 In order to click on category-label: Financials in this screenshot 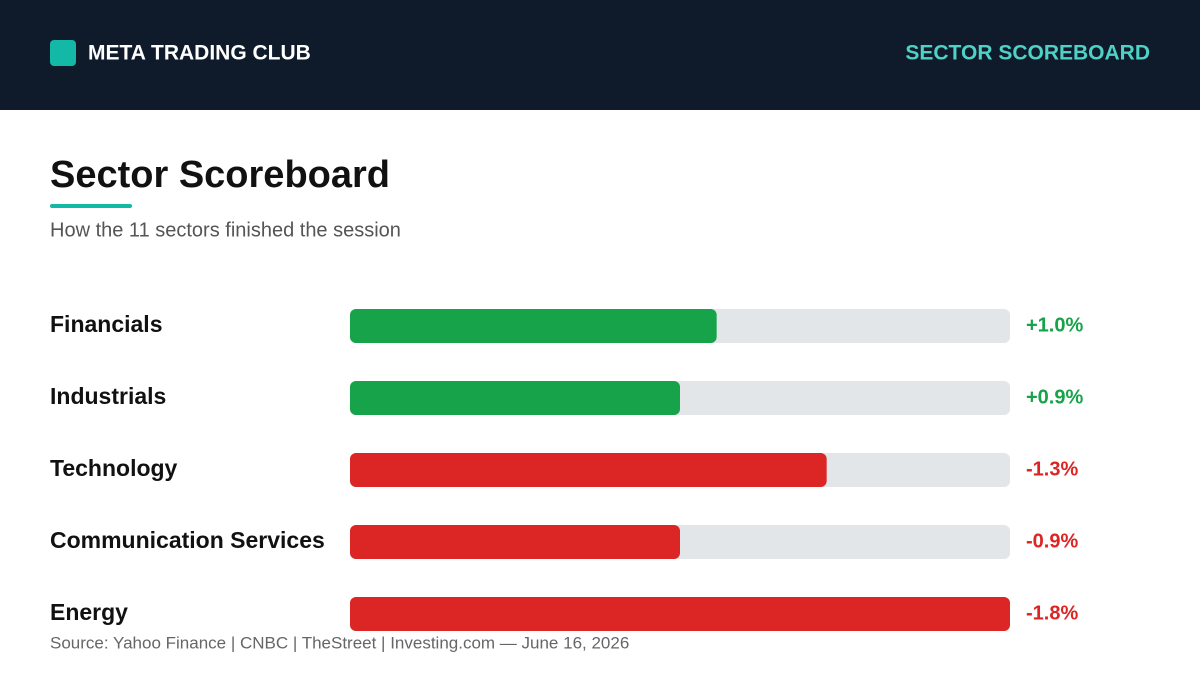, I will do `click(106, 324)`.